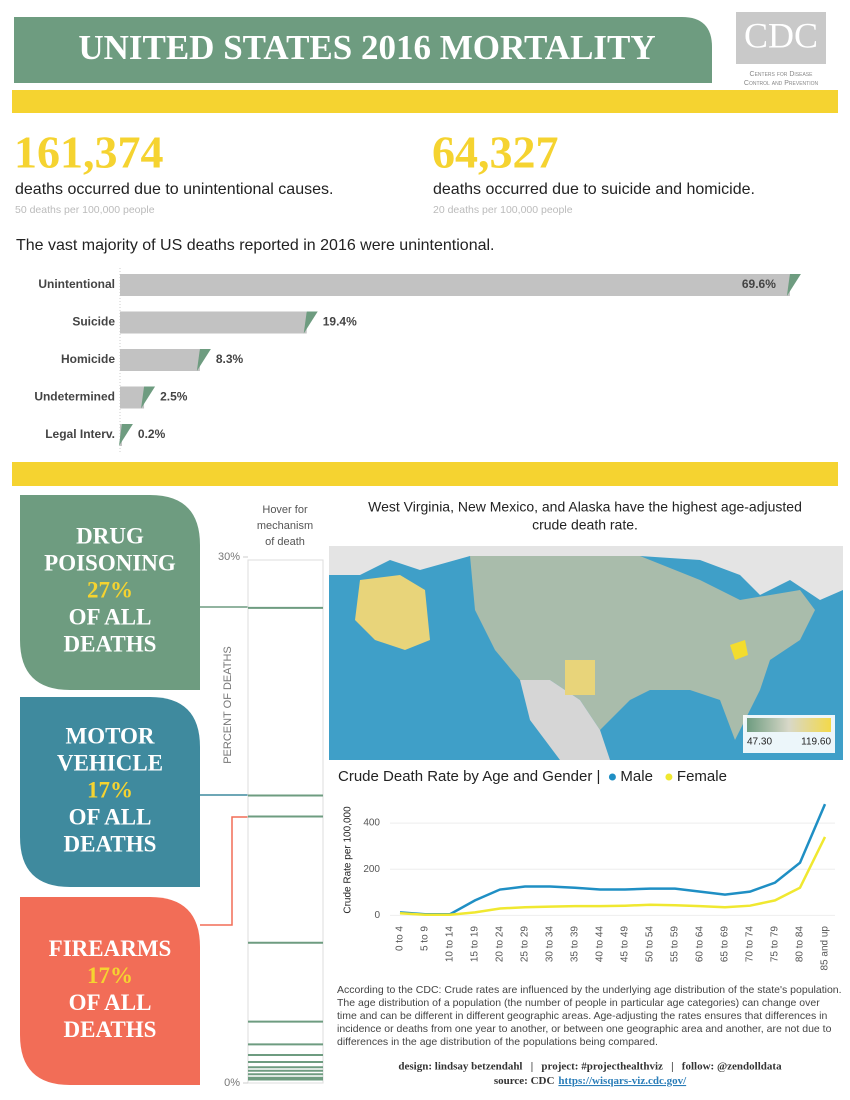 This screenshot has width=850, height=1100. Describe the element at coordinates (750, 944) in the screenshot. I see `x-tick-label: 70 to 74` at that location.